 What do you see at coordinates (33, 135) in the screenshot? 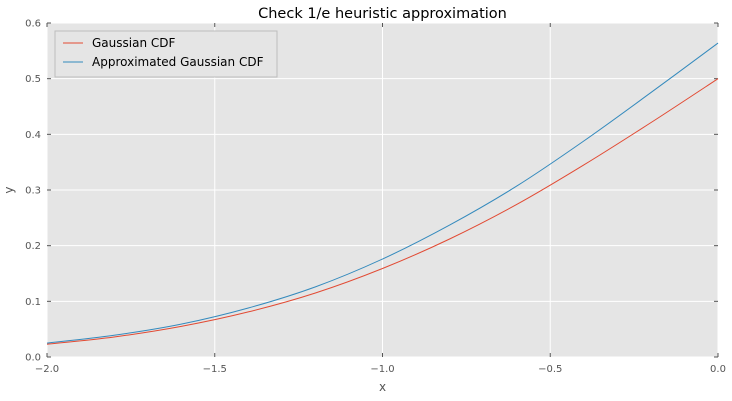
I see `y-tick-label: 0.4` at bounding box center [33, 135].